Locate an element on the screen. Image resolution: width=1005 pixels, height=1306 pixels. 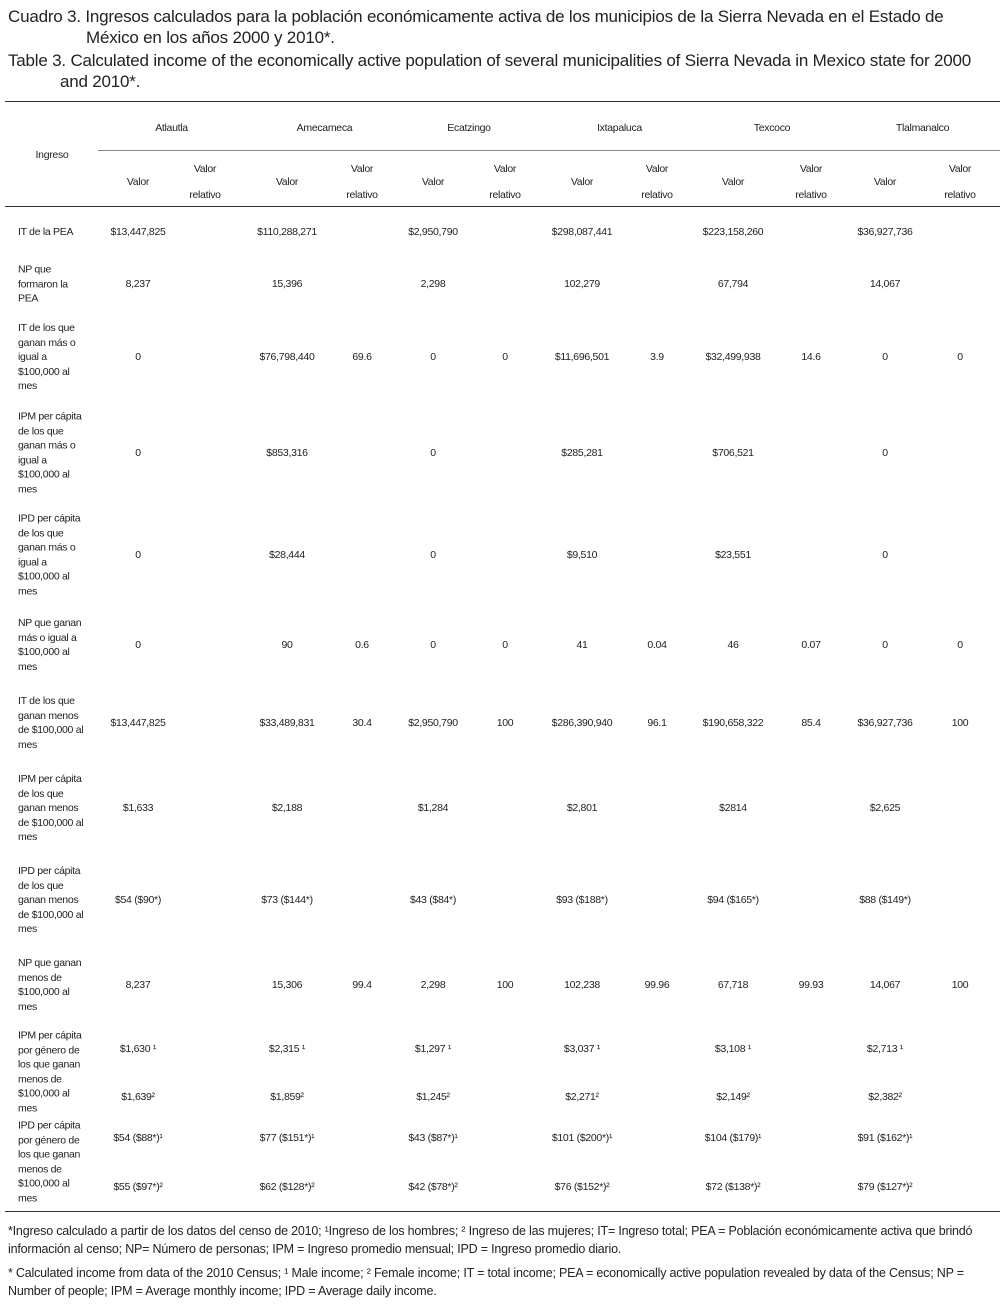
cell: $72 ($138*)² is located at coordinates (733, 1187).